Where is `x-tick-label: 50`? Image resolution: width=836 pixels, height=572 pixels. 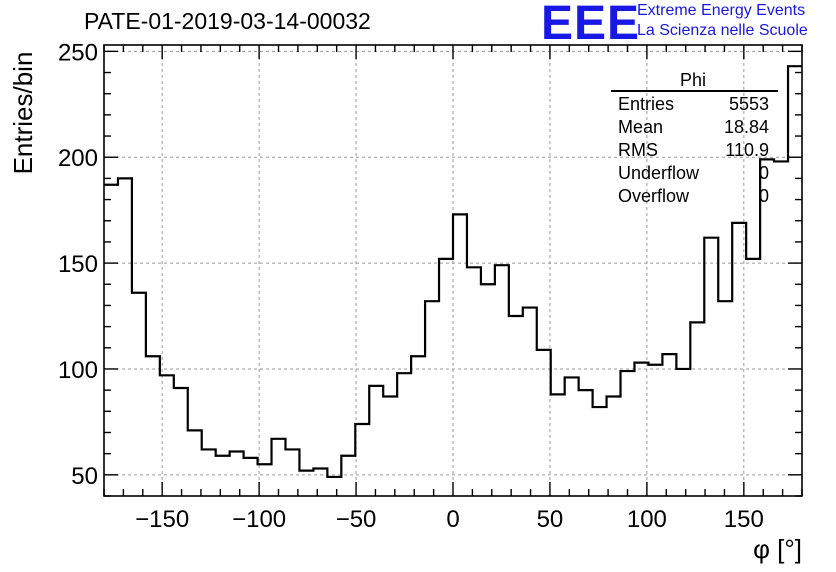 x-tick-label: 50 is located at coordinates (550, 519).